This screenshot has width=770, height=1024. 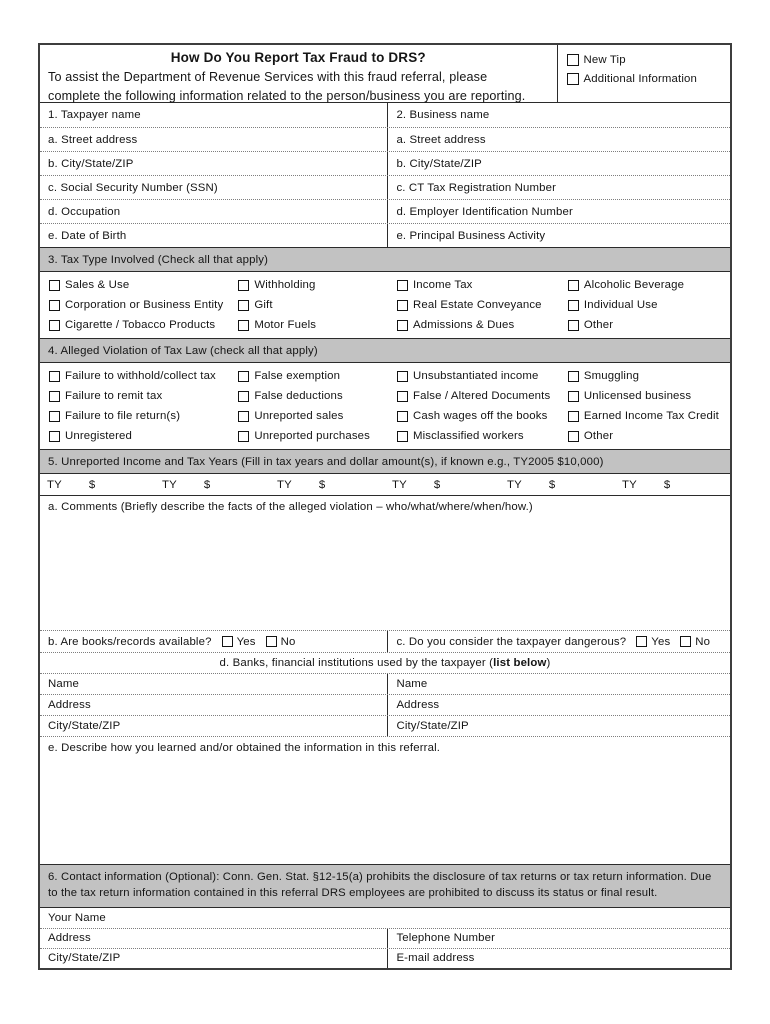 What do you see at coordinates (418, 705) in the screenshot?
I see `bank2-address-label: Address` at bounding box center [418, 705].